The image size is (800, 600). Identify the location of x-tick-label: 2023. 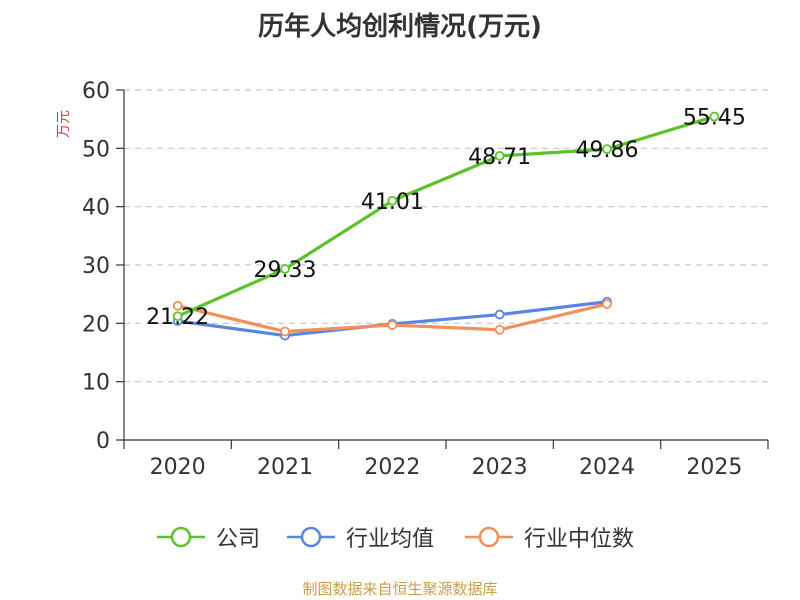
(500, 467).